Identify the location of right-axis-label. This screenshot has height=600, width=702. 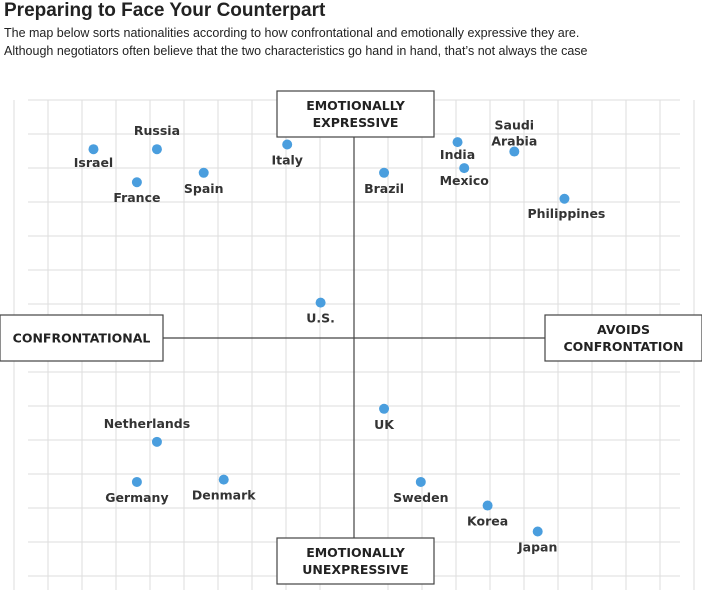
(623, 338).